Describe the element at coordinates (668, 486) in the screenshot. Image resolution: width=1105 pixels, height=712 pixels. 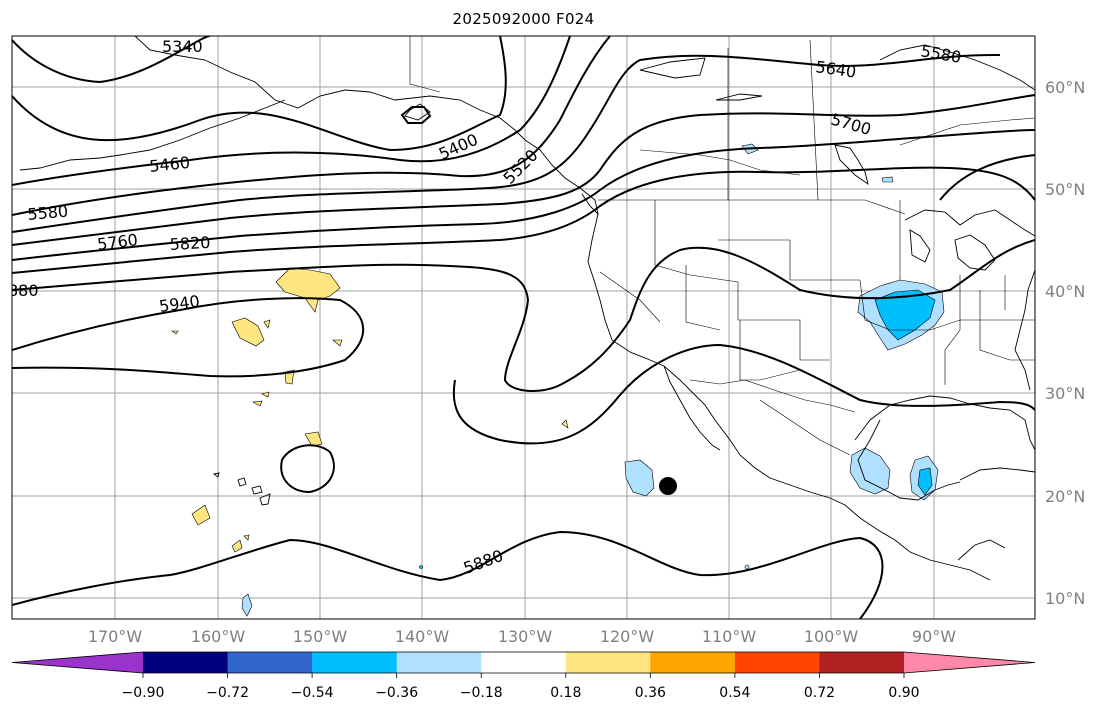
I see `location-marker` at that location.